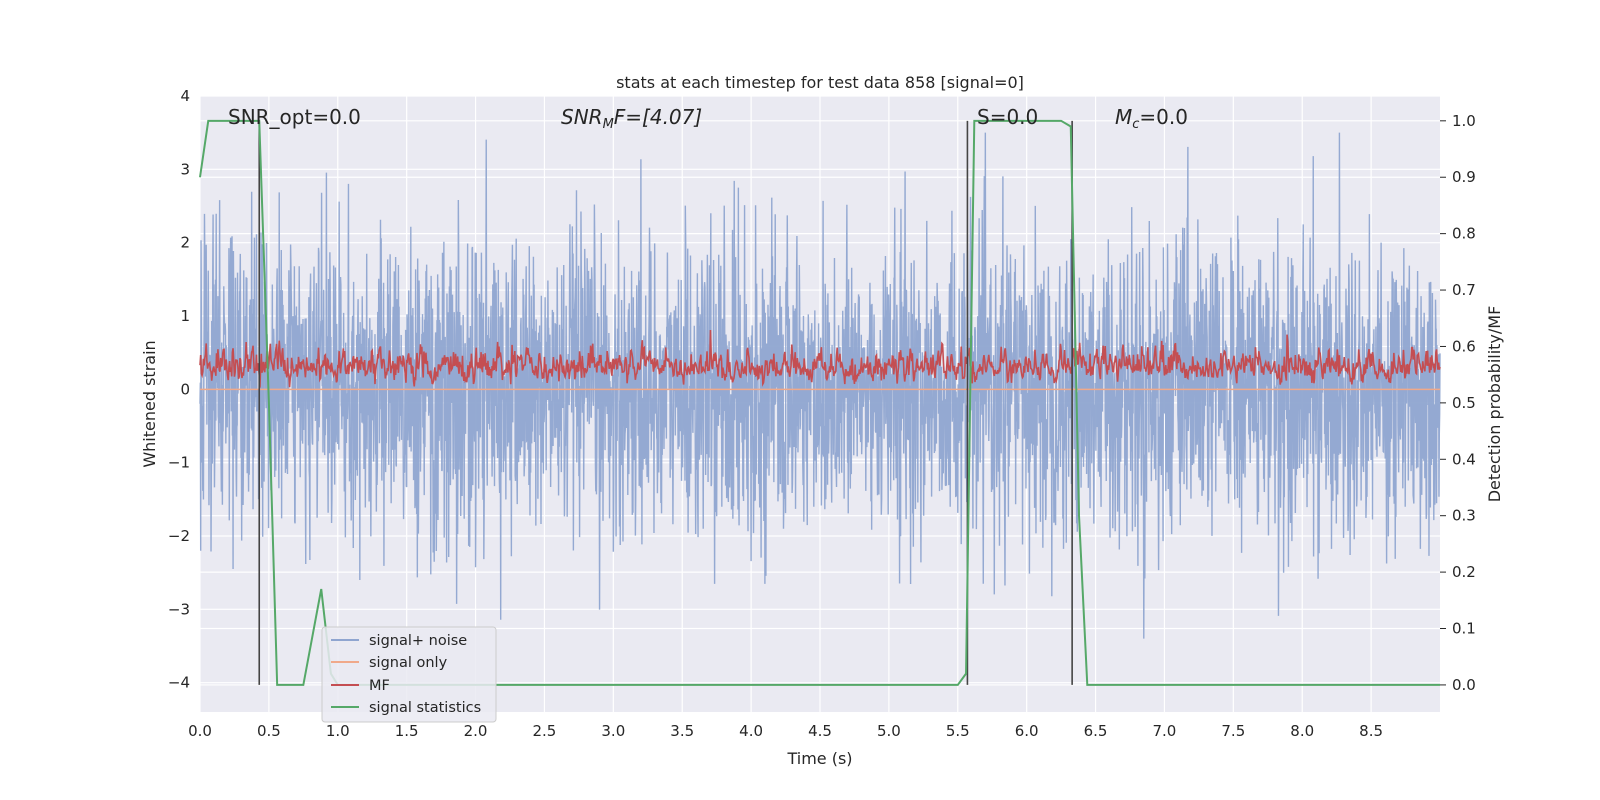  What do you see at coordinates (1464, 516) in the screenshot?
I see `y2-tick-label: 0.3` at bounding box center [1464, 516].